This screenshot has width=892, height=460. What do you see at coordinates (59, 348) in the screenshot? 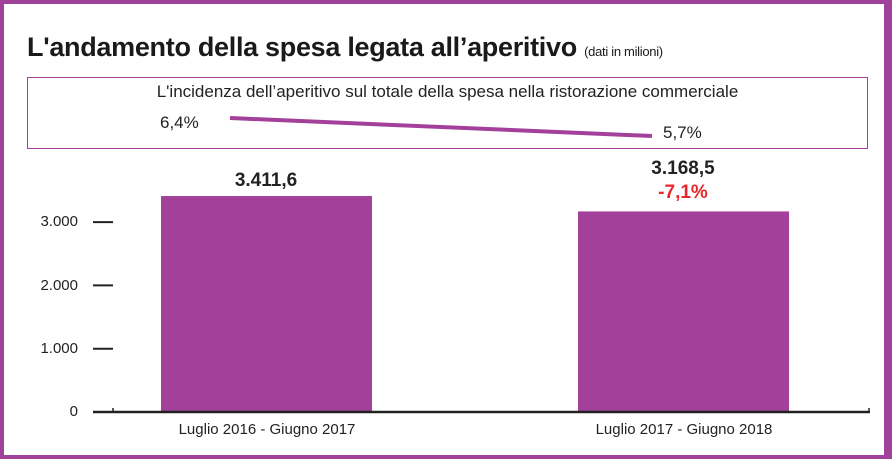
I see `ytick-1000: 1.000` at bounding box center [59, 348].